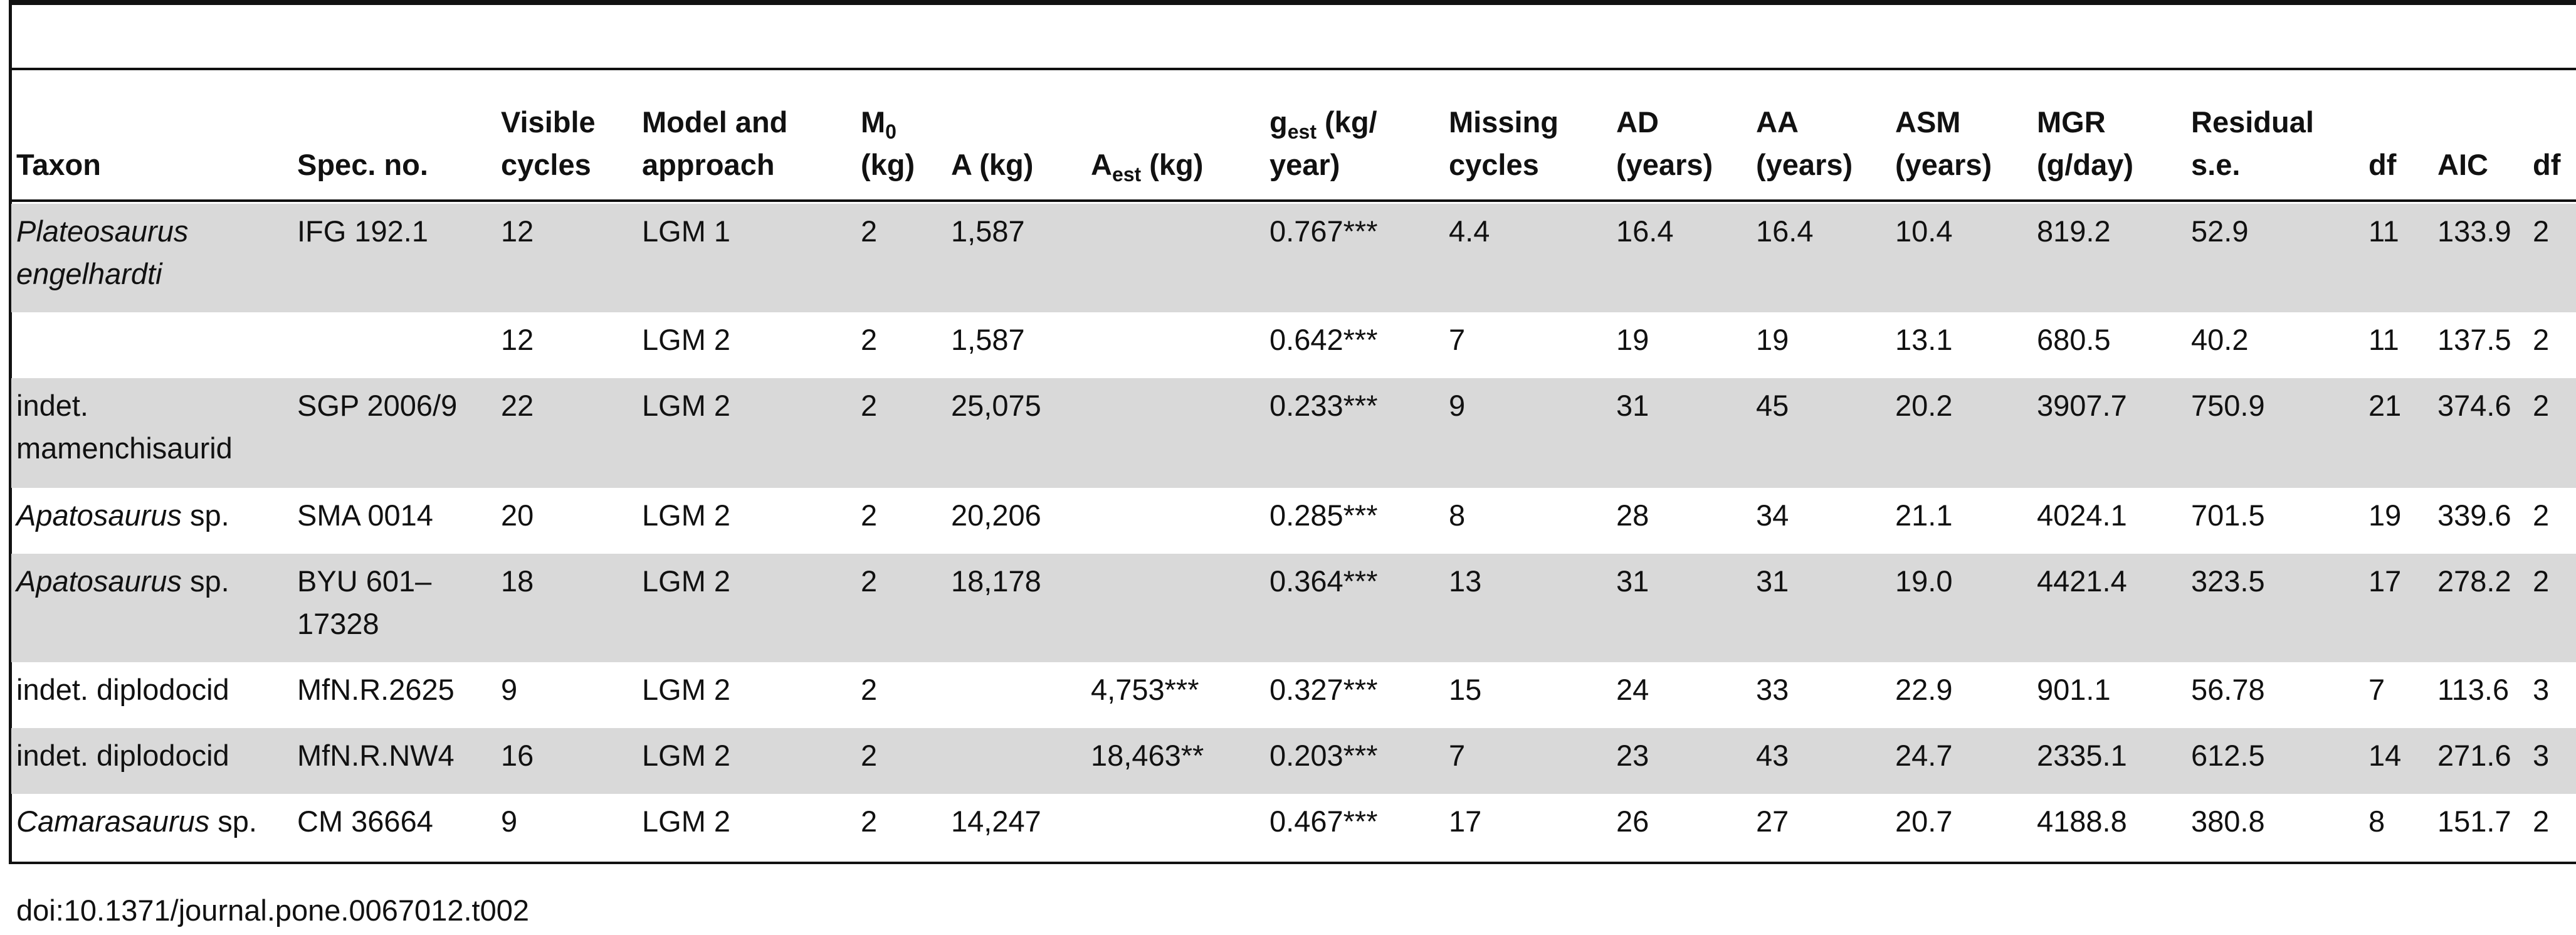 The image size is (2576, 935). I want to click on table-cell: 45, so click(1772, 405).